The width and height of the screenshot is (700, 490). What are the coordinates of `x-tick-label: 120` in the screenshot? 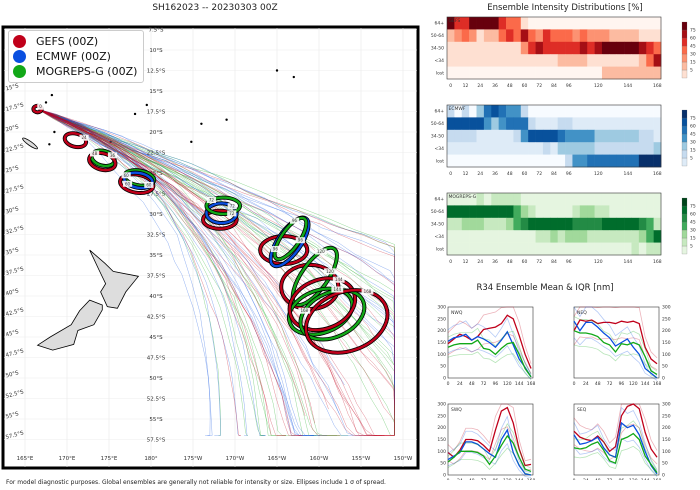 It's located at (598, 262).